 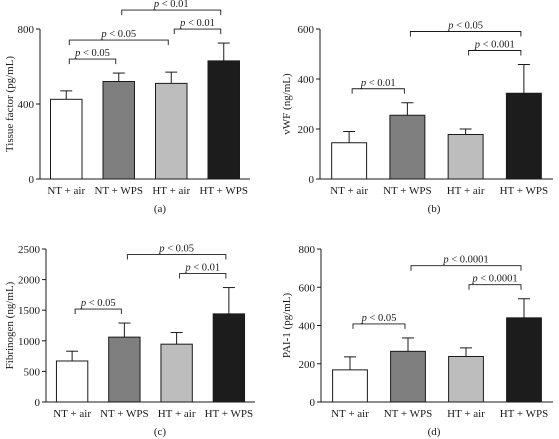 What do you see at coordinates (29, 342) in the screenshot?
I see `y-tick-label: 1000` at bounding box center [29, 342].